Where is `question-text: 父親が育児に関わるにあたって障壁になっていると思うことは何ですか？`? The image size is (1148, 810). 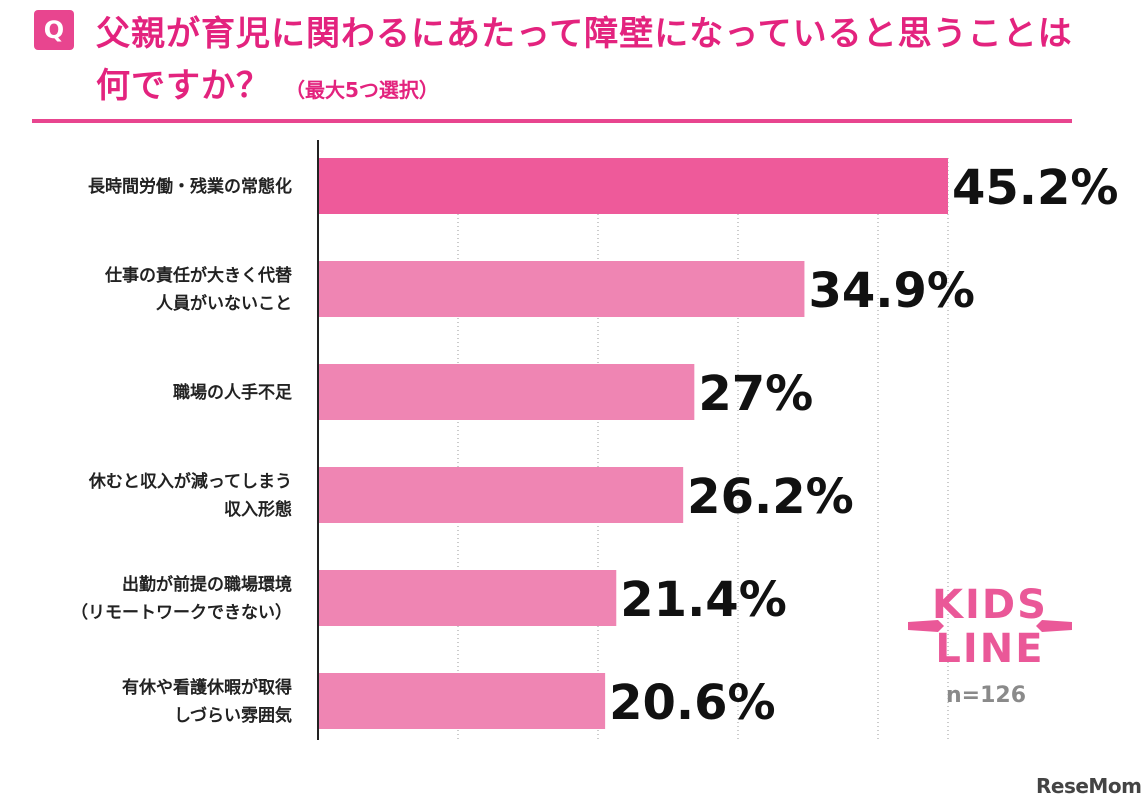
question-text: 父親が育児に関わるにあたって障壁になっていると思うことは何ですか？ is located at coordinates (584, 60).